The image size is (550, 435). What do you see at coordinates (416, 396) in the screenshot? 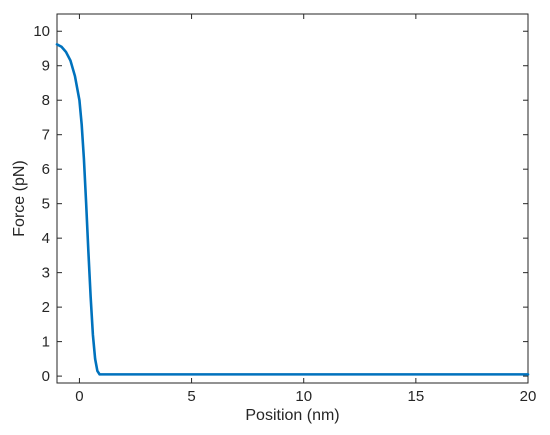
I see `x-tick-label: 15` at bounding box center [416, 396].